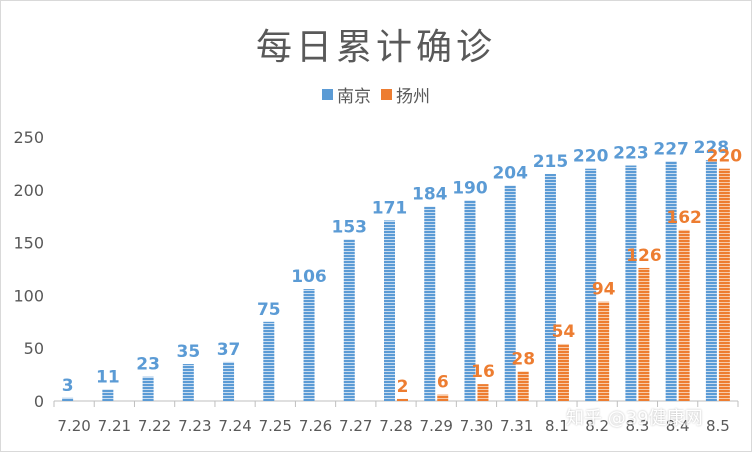  Describe the element at coordinates (354, 97) in the screenshot. I see `legend-label-nanjing: 南京` at that location.